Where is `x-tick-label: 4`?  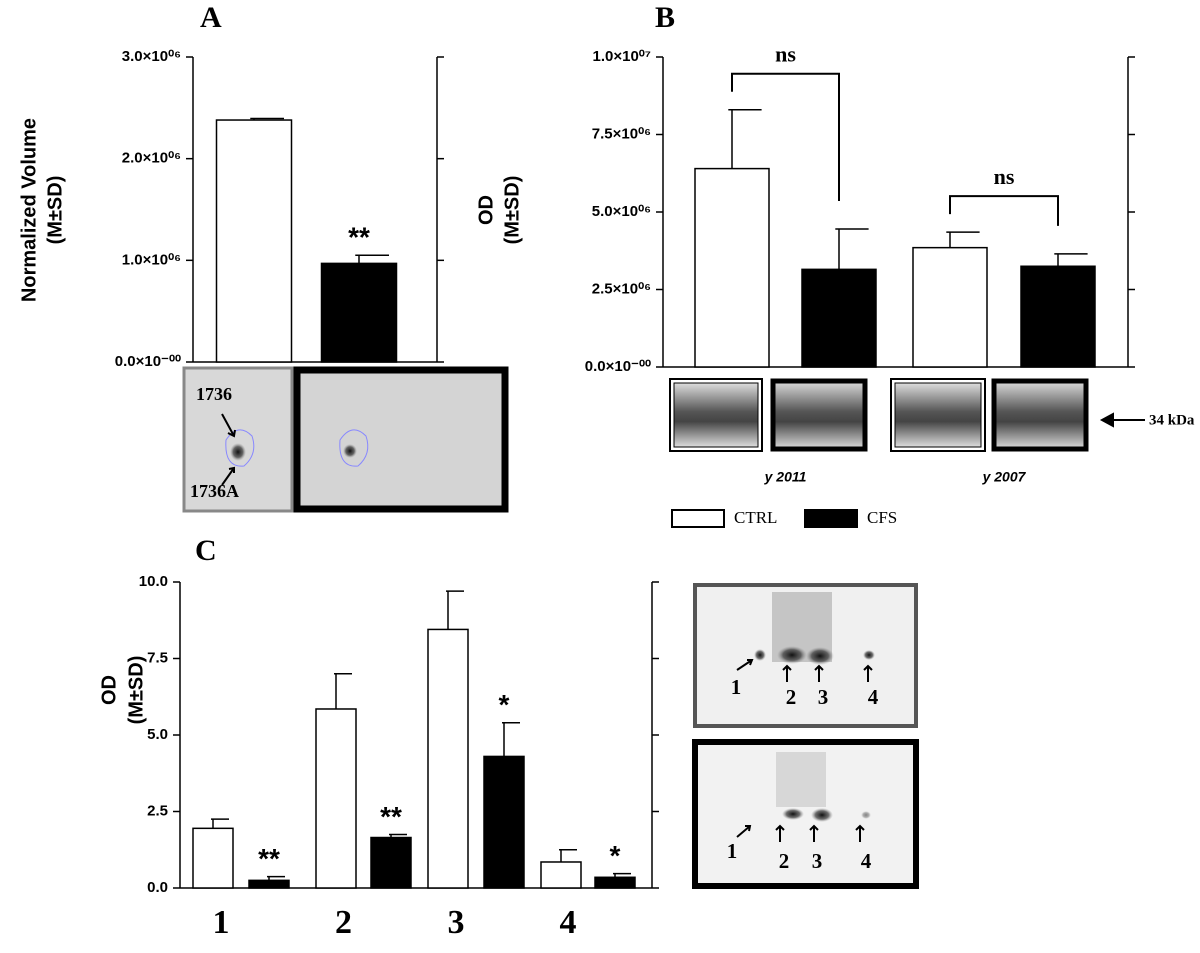 x-tick-label: 4 is located at coordinates (568, 922).